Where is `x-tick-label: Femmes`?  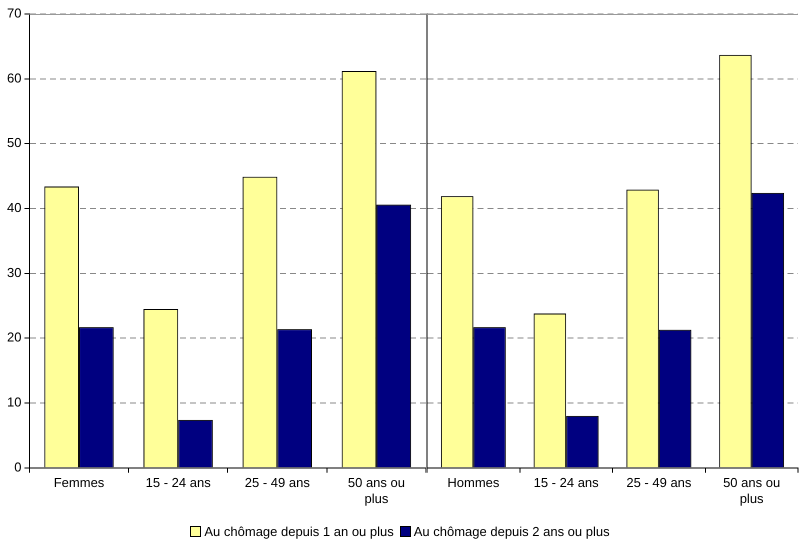 x-tick-label: Femmes is located at coordinates (79, 482).